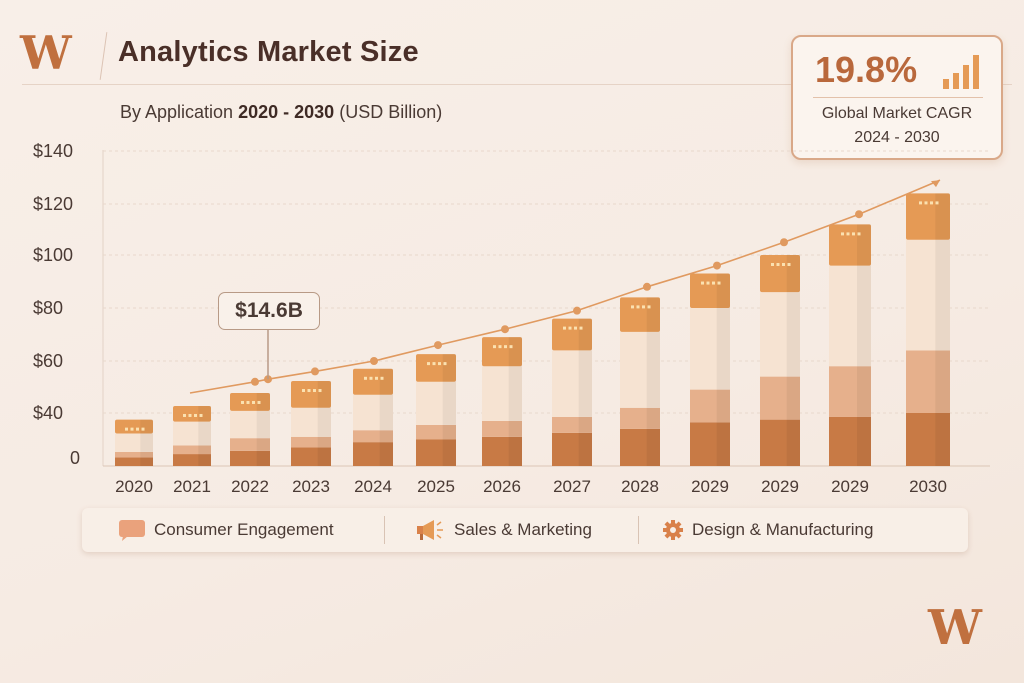 Image resolution: width=1024 pixels, height=683 pixels. What do you see at coordinates (517, 84) in the screenshot?
I see `header-divider` at bounding box center [517, 84].